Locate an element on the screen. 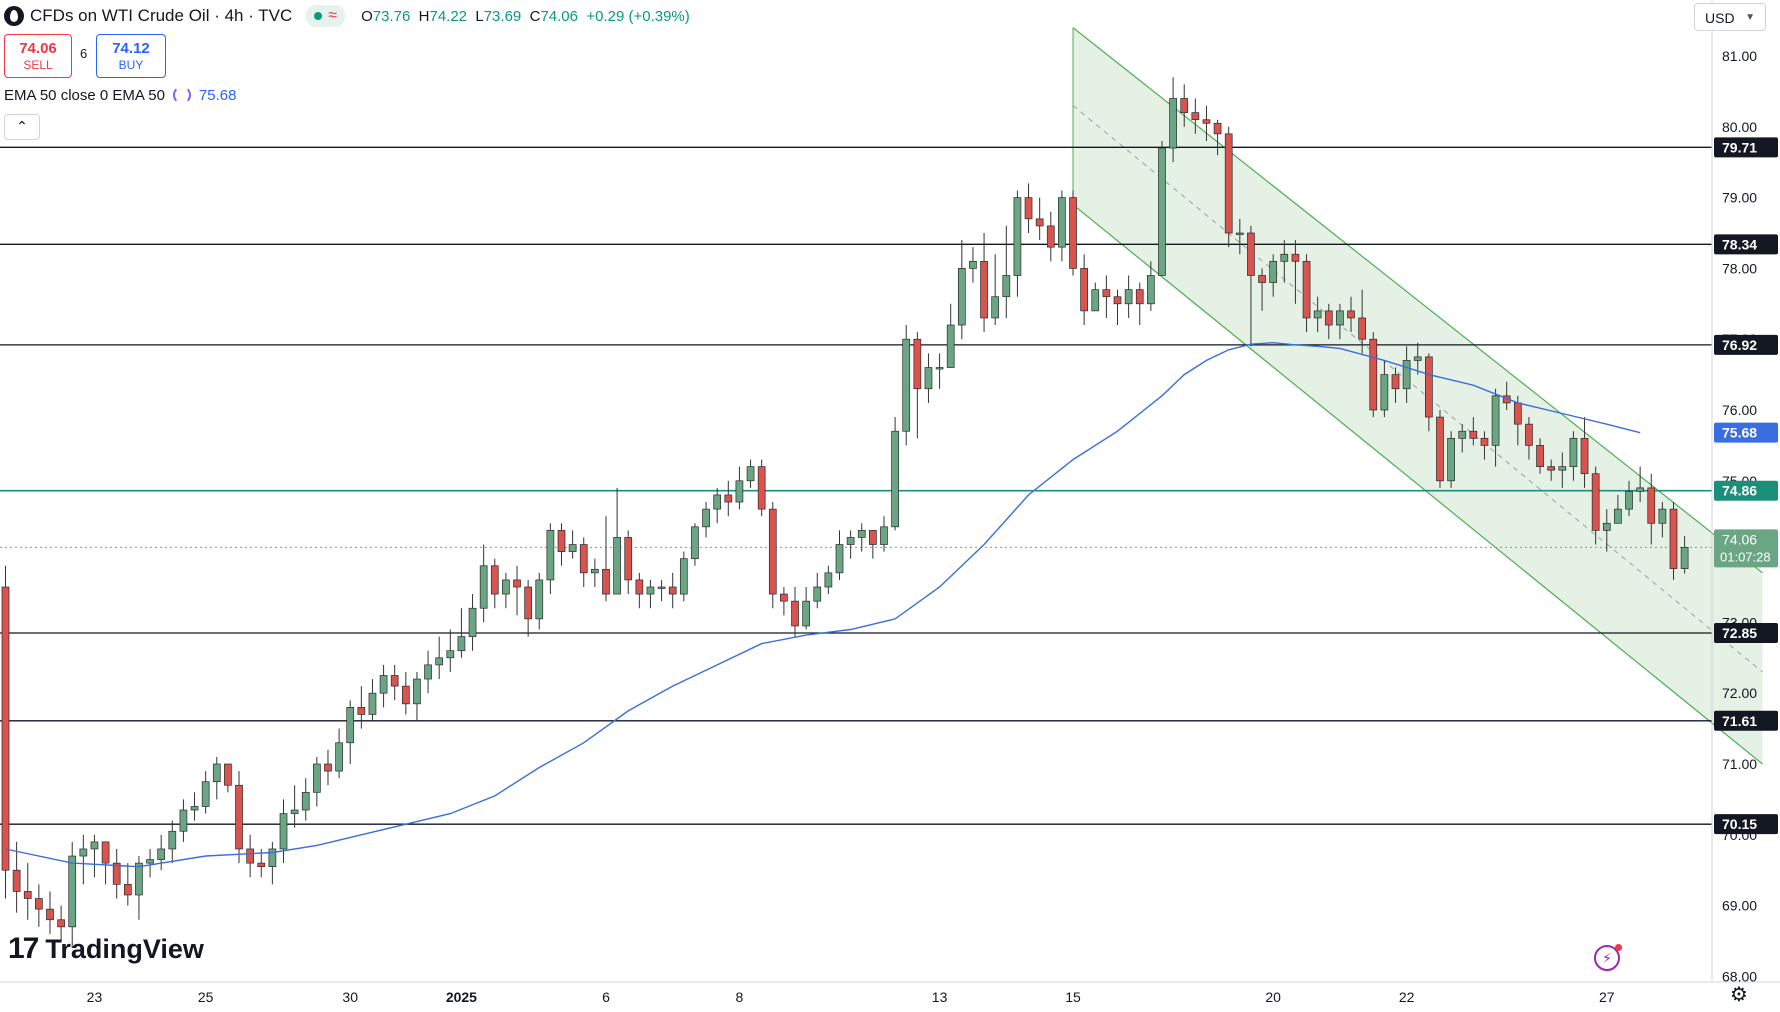  oil-drop-icon is located at coordinates (14, 16).